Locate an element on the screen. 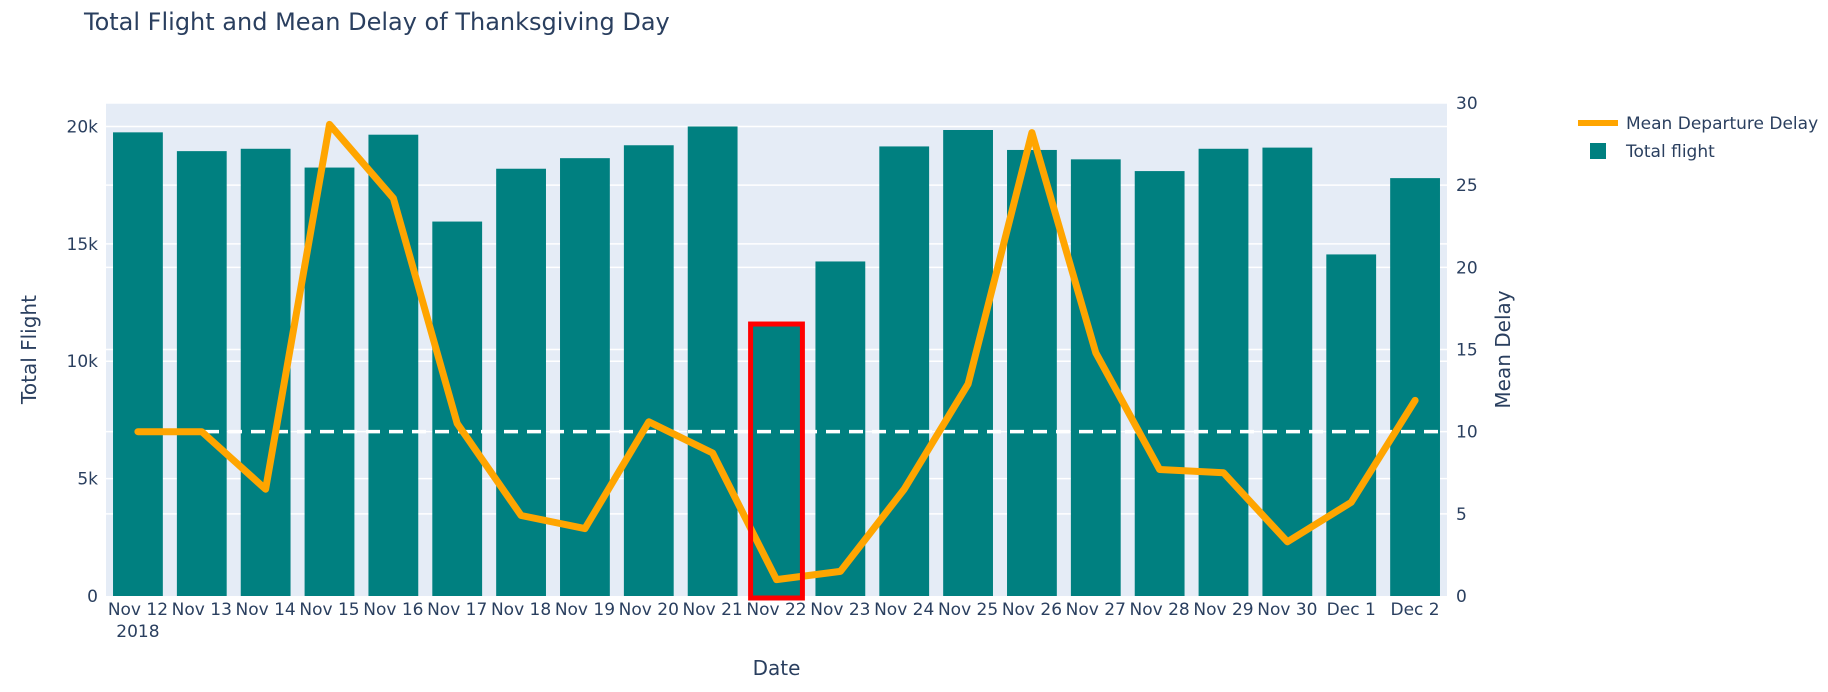 This screenshot has width=1828, height=692. x-tick-label: Nov 12 2018 is located at coordinates (138, 621).